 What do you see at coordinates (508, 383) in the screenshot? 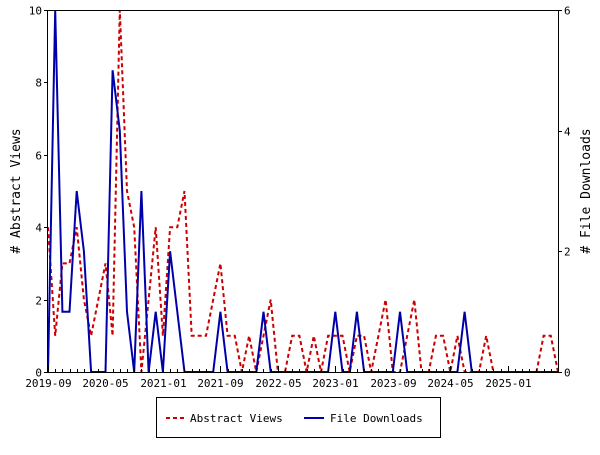
I see `x-tick-label: 2025-01` at bounding box center [508, 383].